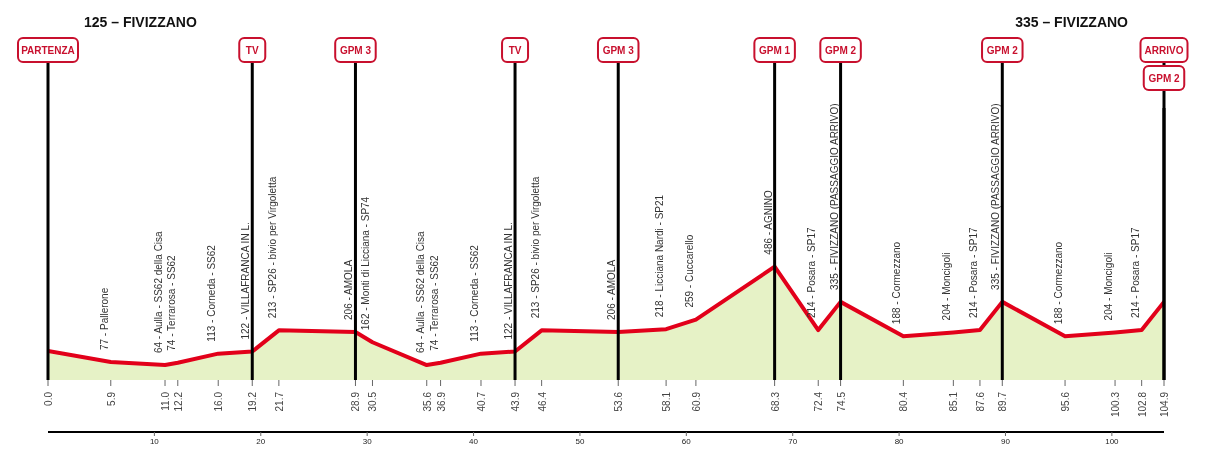 The width and height of the screenshot is (1212, 454). I want to click on data-label: 486 - AGNINO, so click(768, 222).